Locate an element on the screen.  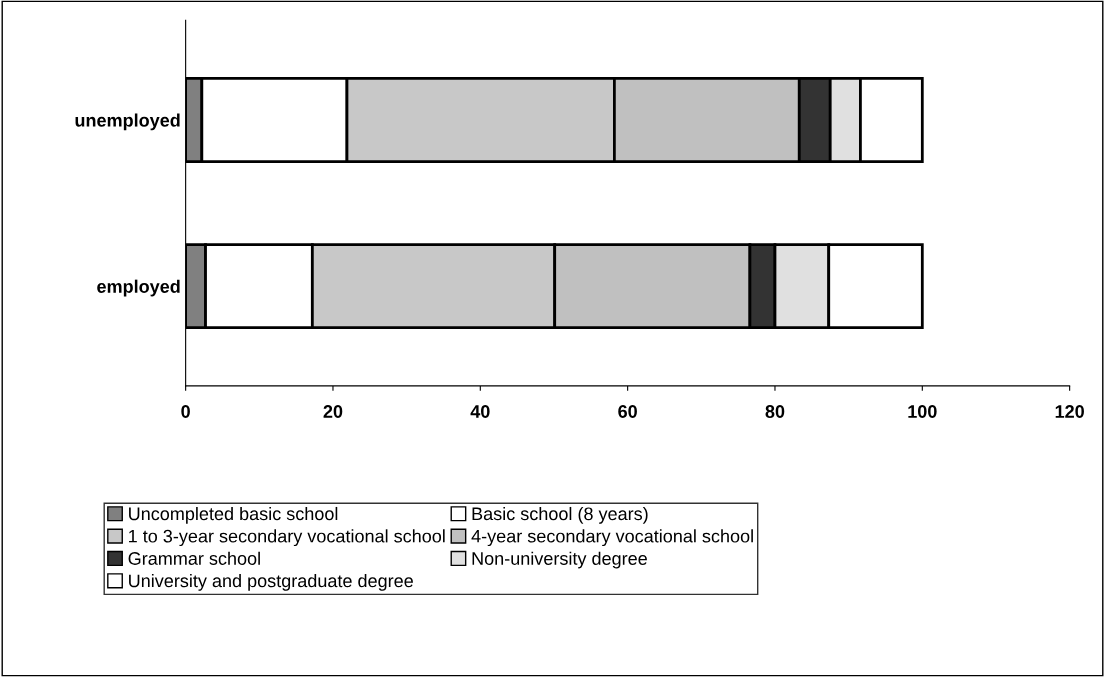
legend-label: Grammar school is located at coordinates (194, 558).